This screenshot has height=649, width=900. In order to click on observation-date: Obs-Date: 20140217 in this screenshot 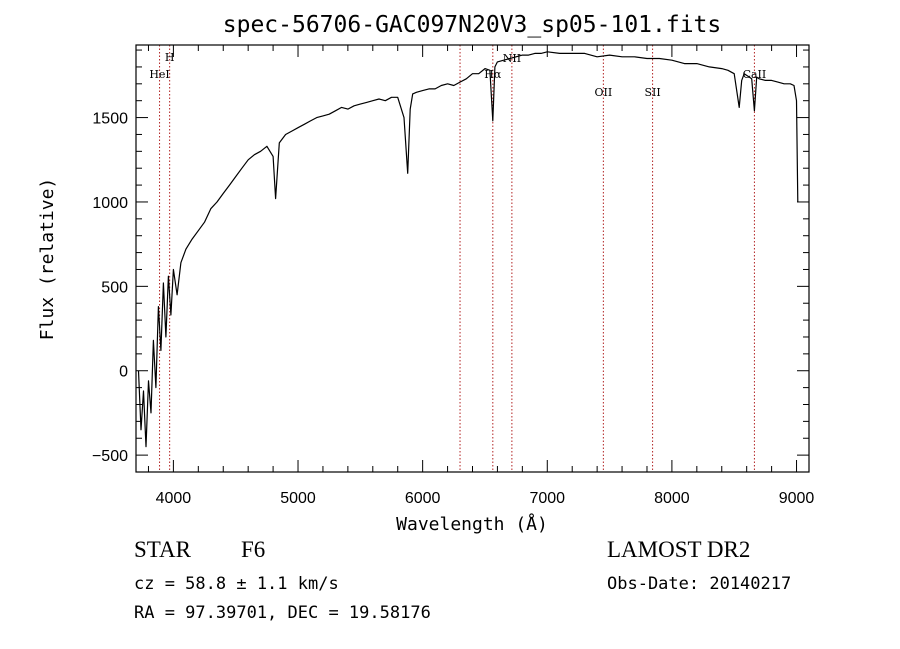, I will do `click(699, 584)`.